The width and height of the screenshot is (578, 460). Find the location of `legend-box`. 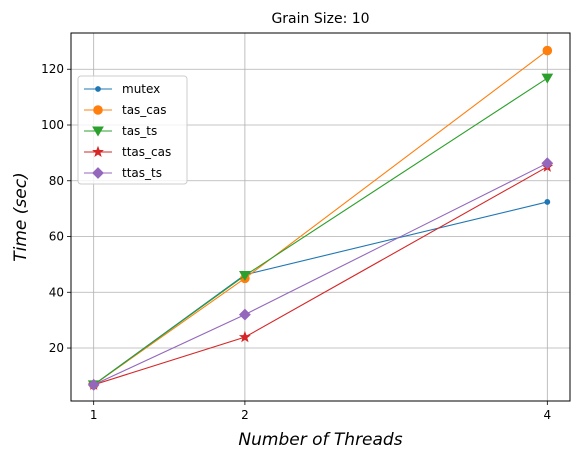

legend-box is located at coordinates (132, 130).